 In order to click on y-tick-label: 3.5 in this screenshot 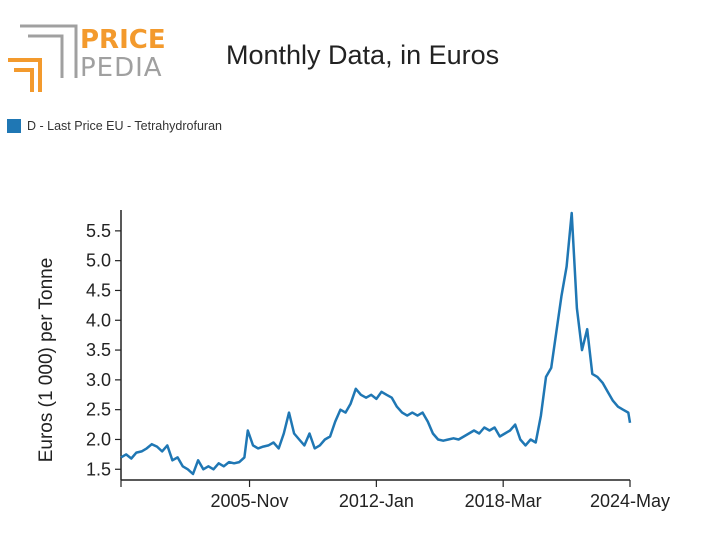, I will do `click(98, 350)`.